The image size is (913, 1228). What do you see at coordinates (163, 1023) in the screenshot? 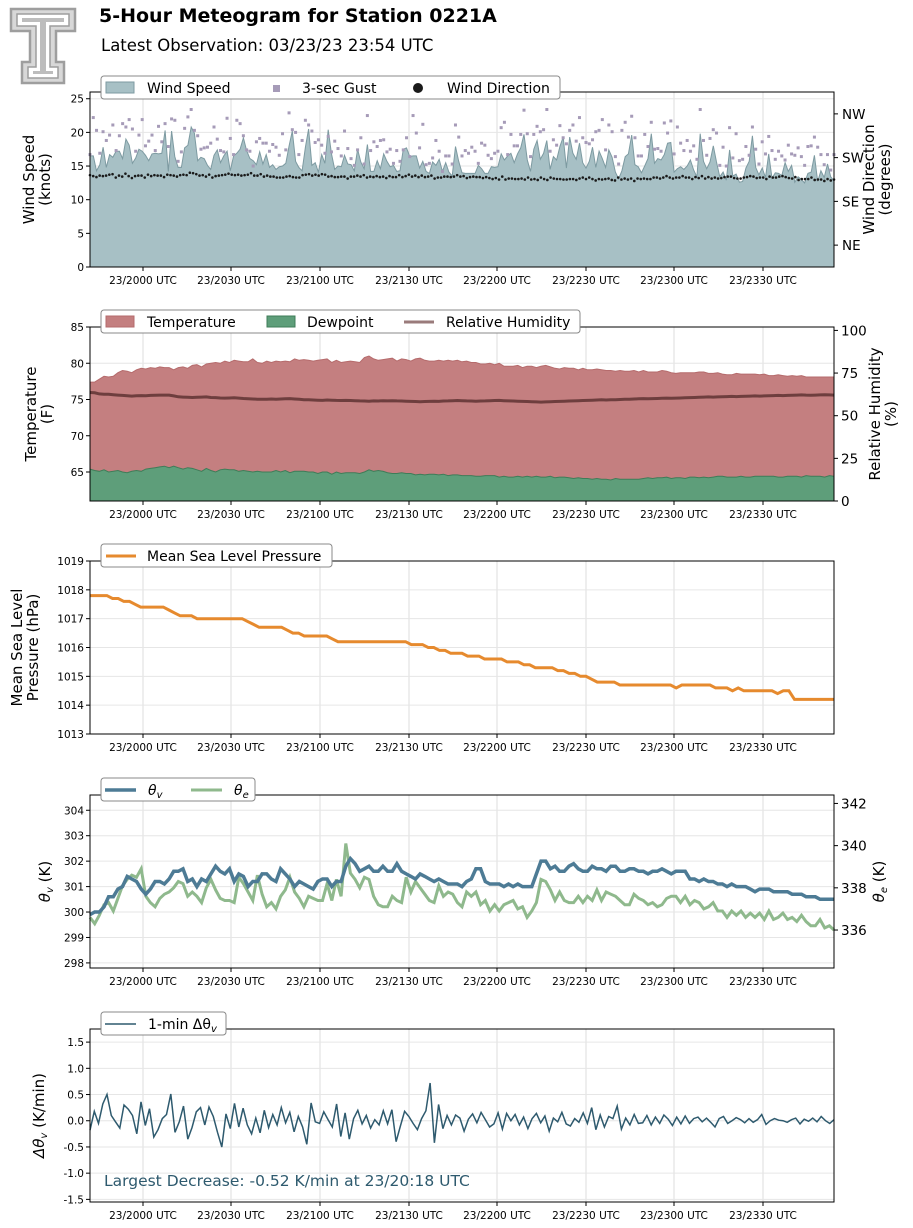
I see `delta-legend: 1-min Δθv` at bounding box center [163, 1023].